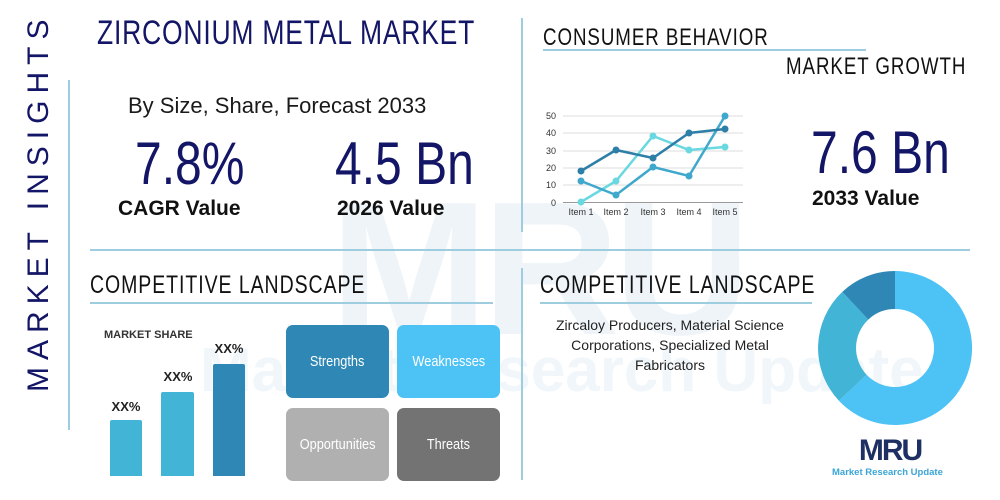 Image resolution: width=1000 pixels, height=500 pixels. What do you see at coordinates (895, 348) in the screenshot?
I see `donut-chart` at bounding box center [895, 348].